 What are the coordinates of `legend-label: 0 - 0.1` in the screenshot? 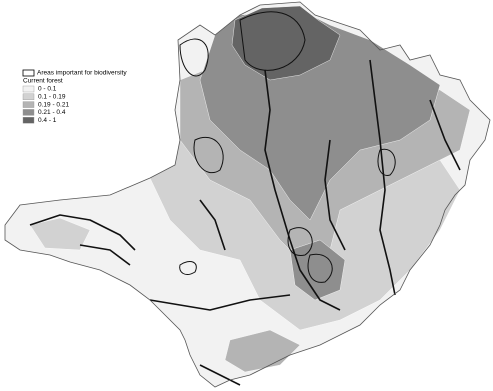 It's located at (47, 89).